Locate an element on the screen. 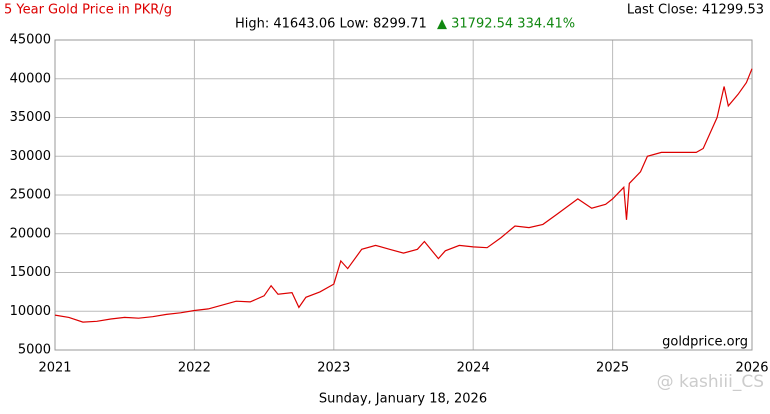 The image size is (770, 414). x-tick-label: 2022 is located at coordinates (194, 368).